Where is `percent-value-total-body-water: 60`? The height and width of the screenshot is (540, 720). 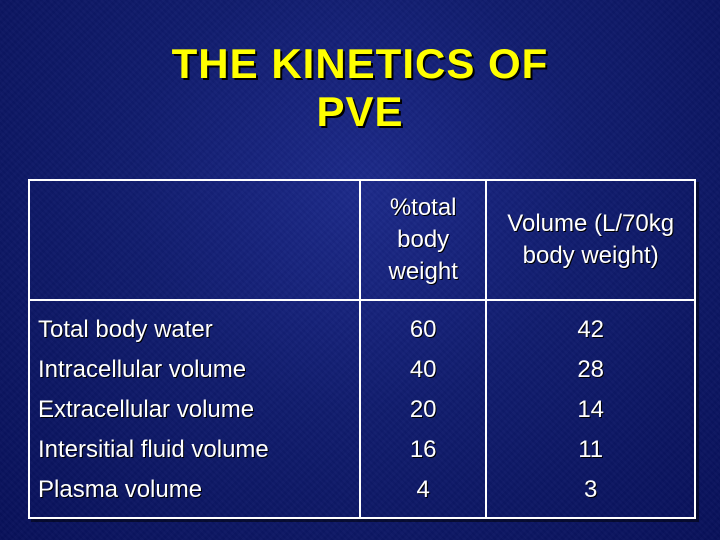 percent-value-total-body-water: 60 is located at coordinates (423, 329).